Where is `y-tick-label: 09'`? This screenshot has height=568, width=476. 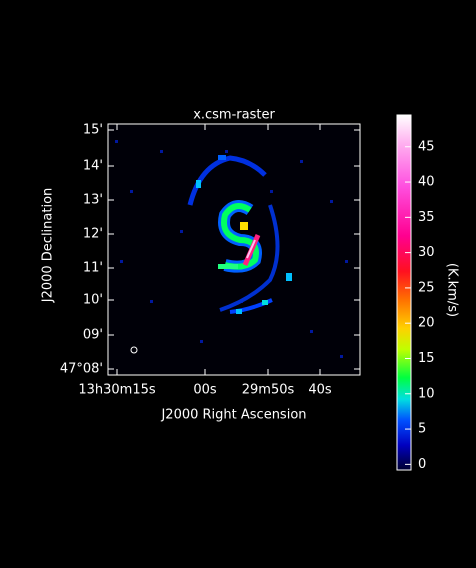
y-tick-label: 09' is located at coordinates (93, 335).